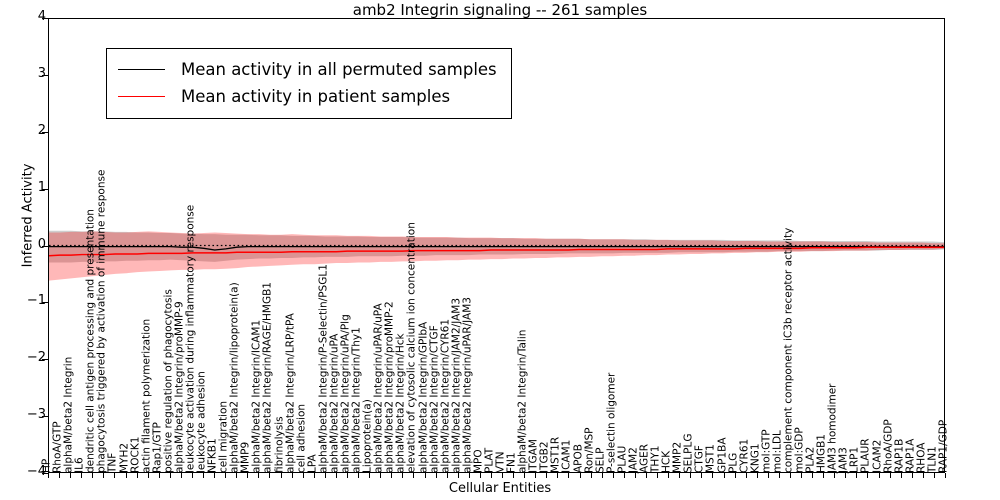 This screenshot has width=1000, height=500. What do you see at coordinates (578, 458) in the screenshot?
I see `x-tick-label: APOB` at bounding box center [578, 458].